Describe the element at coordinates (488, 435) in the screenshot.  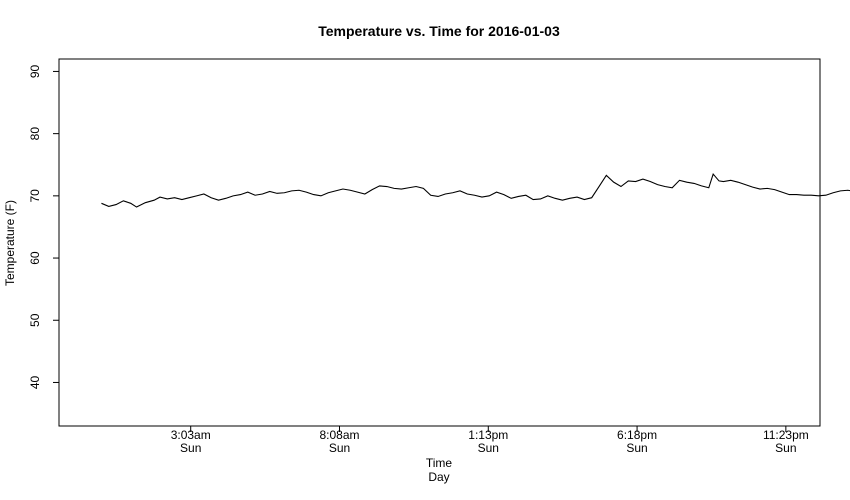
I see `x-tick-label: 1:13pm` at that location.